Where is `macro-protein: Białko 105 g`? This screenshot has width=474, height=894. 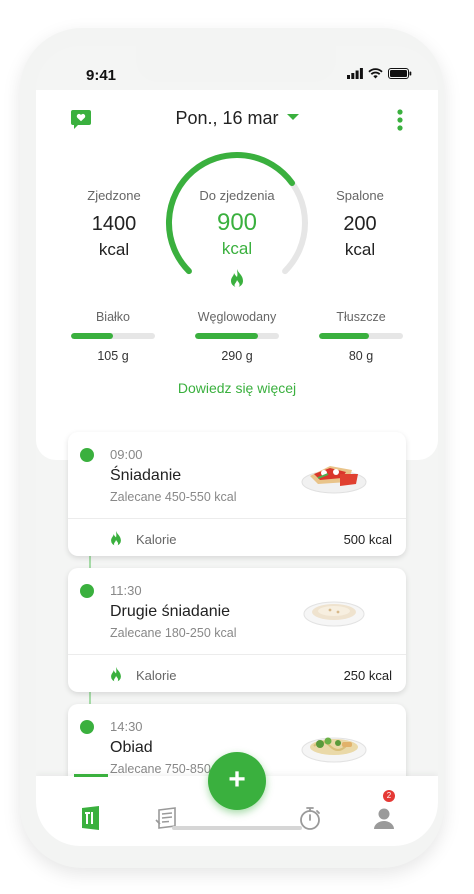 macro-protein: Białko 105 g is located at coordinates (113, 336).